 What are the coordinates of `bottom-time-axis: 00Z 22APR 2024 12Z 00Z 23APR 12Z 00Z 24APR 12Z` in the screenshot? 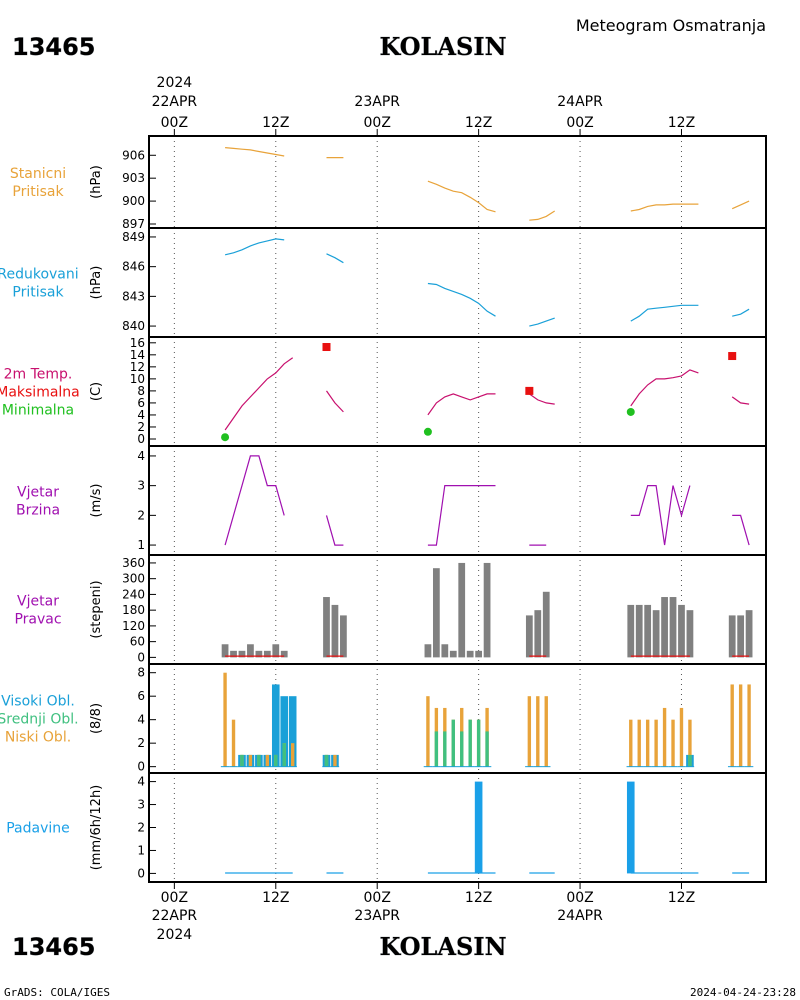 It's located at (423, 912).